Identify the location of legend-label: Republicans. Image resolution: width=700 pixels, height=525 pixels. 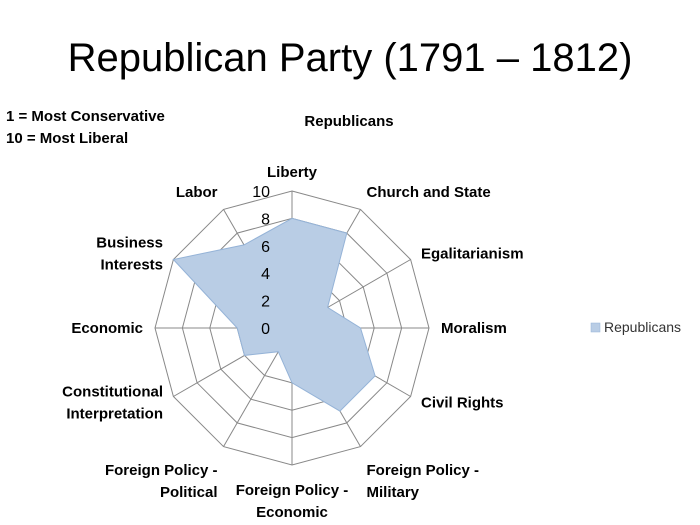
(642, 327).